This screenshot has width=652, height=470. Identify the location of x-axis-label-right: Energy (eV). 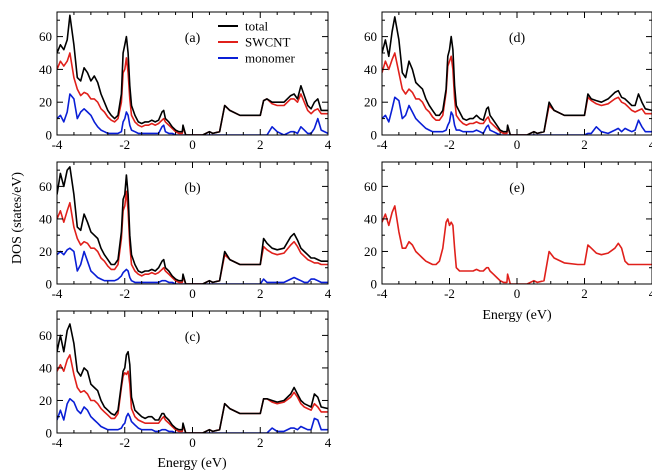
(517, 315).